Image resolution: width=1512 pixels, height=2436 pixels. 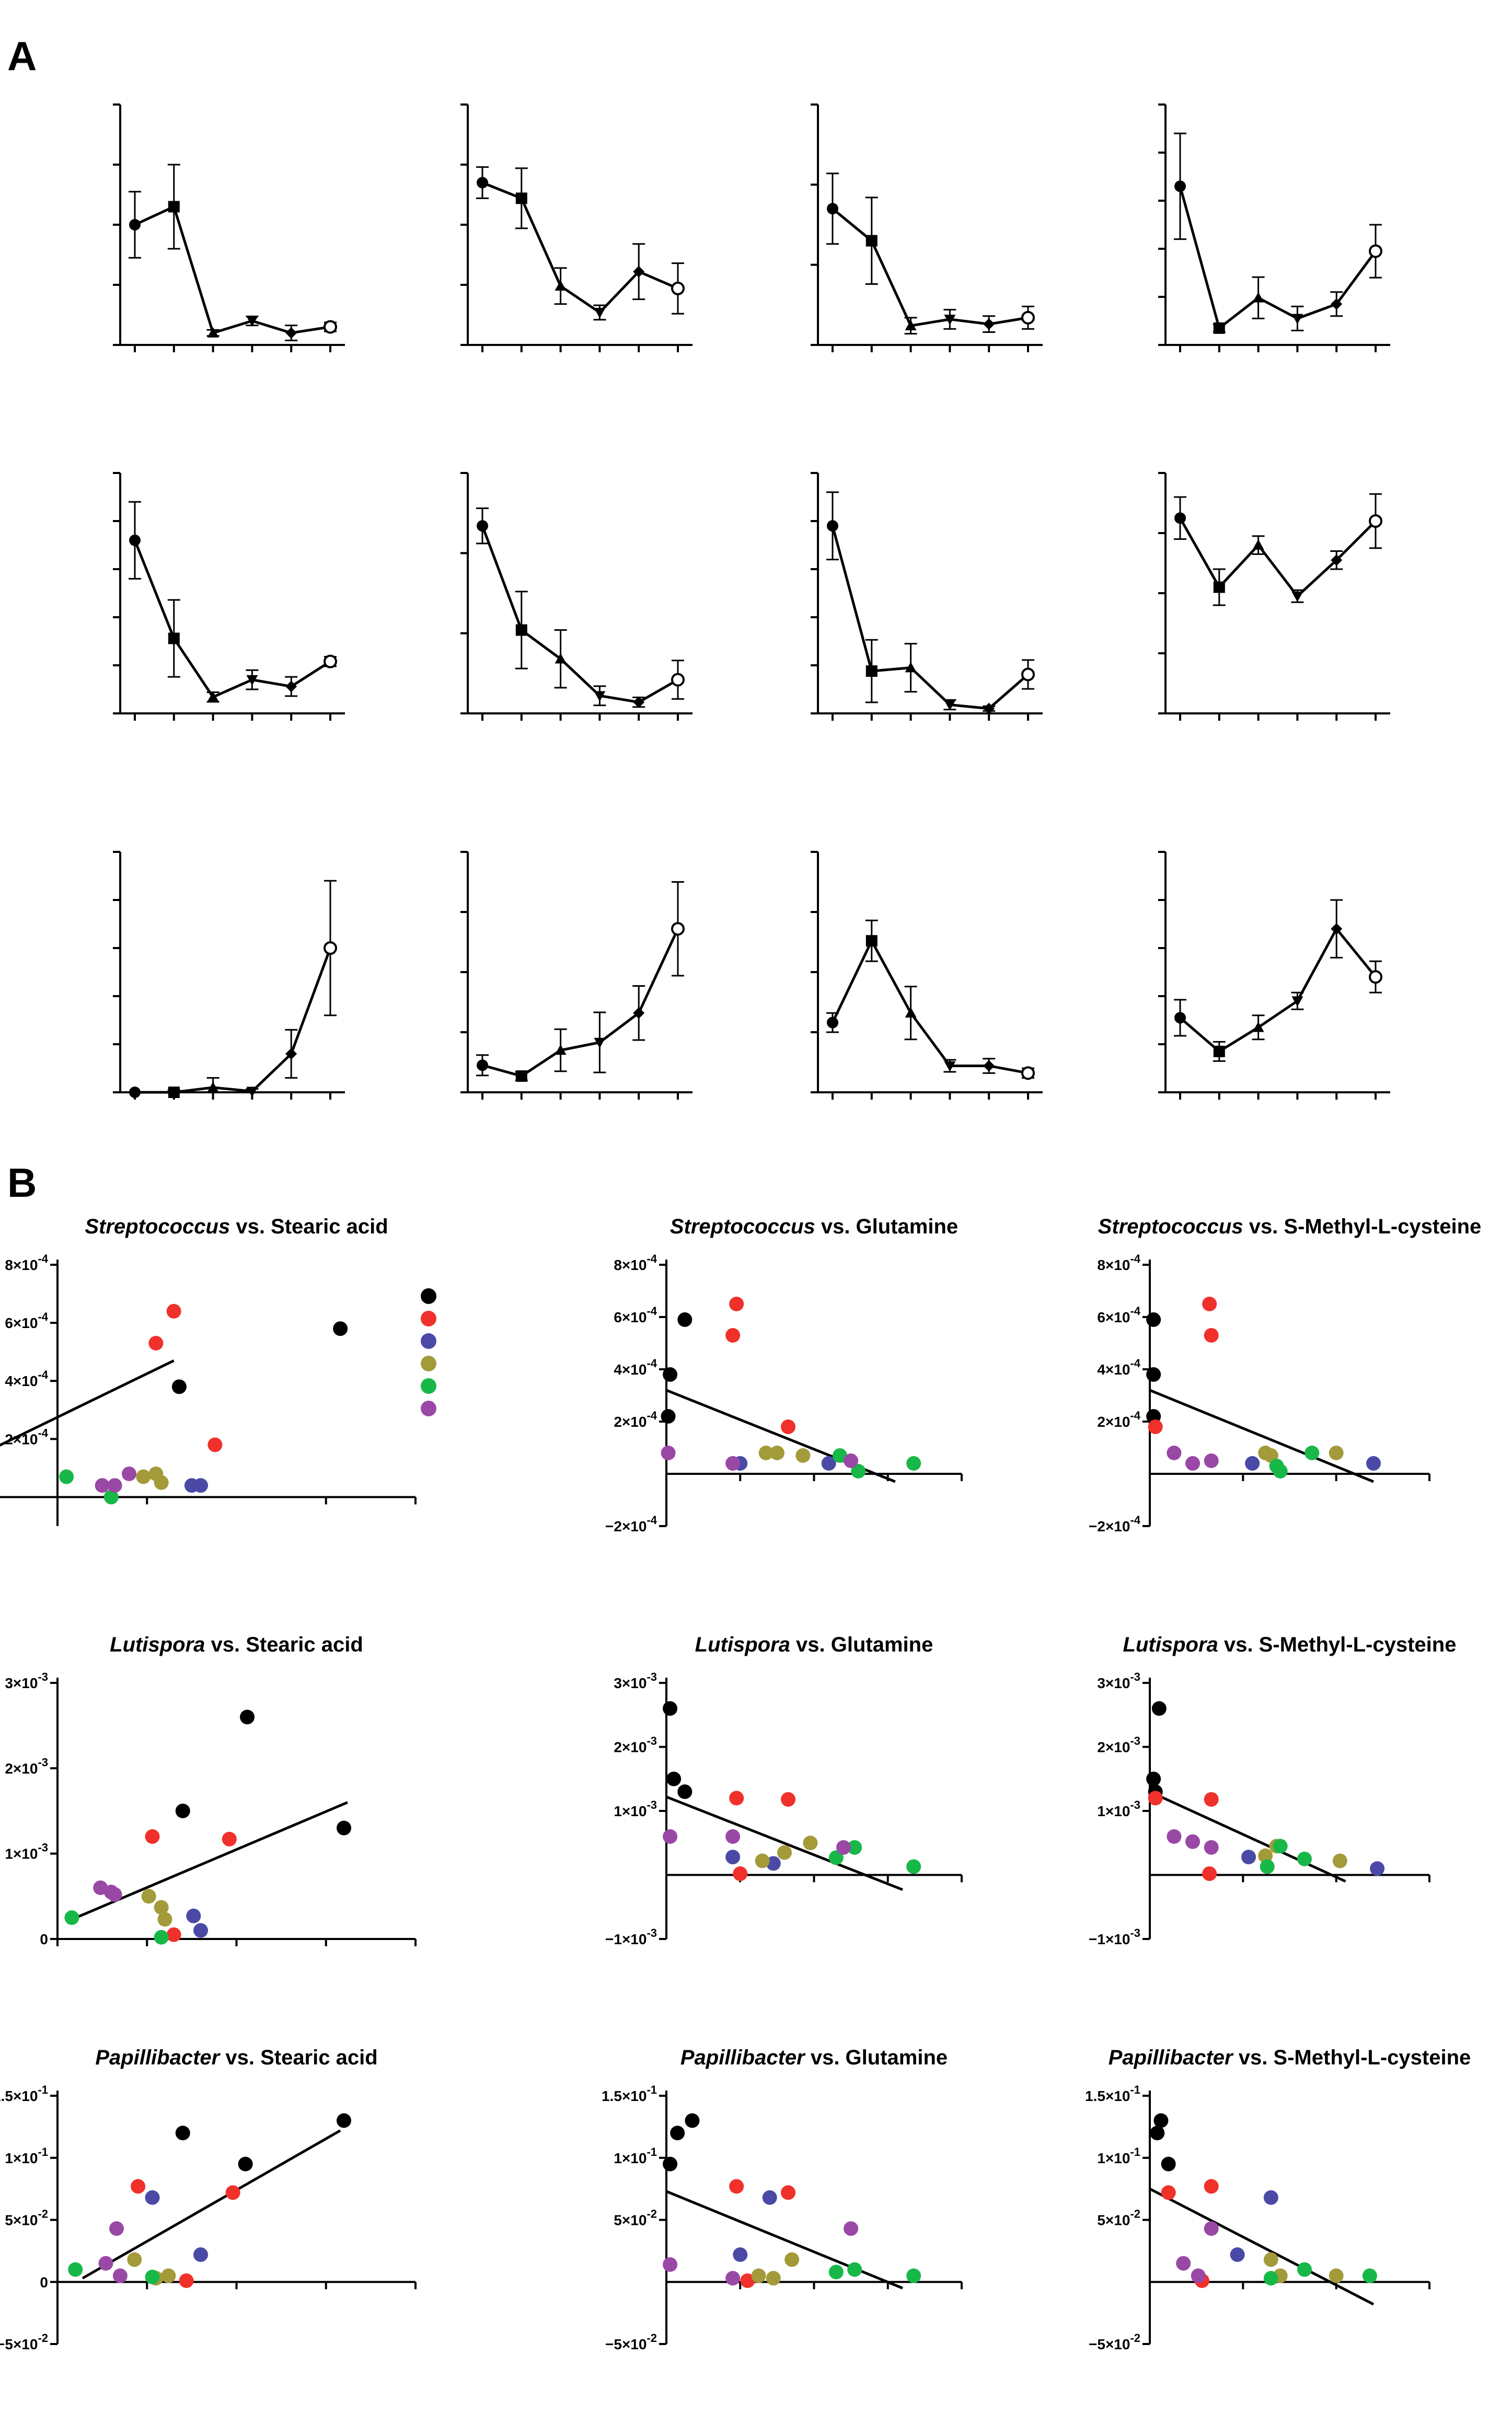 What do you see at coordinates (631, 1937) in the screenshot?
I see `y-tick-label: −1×10⁻³` at bounding box center [631, 1937].